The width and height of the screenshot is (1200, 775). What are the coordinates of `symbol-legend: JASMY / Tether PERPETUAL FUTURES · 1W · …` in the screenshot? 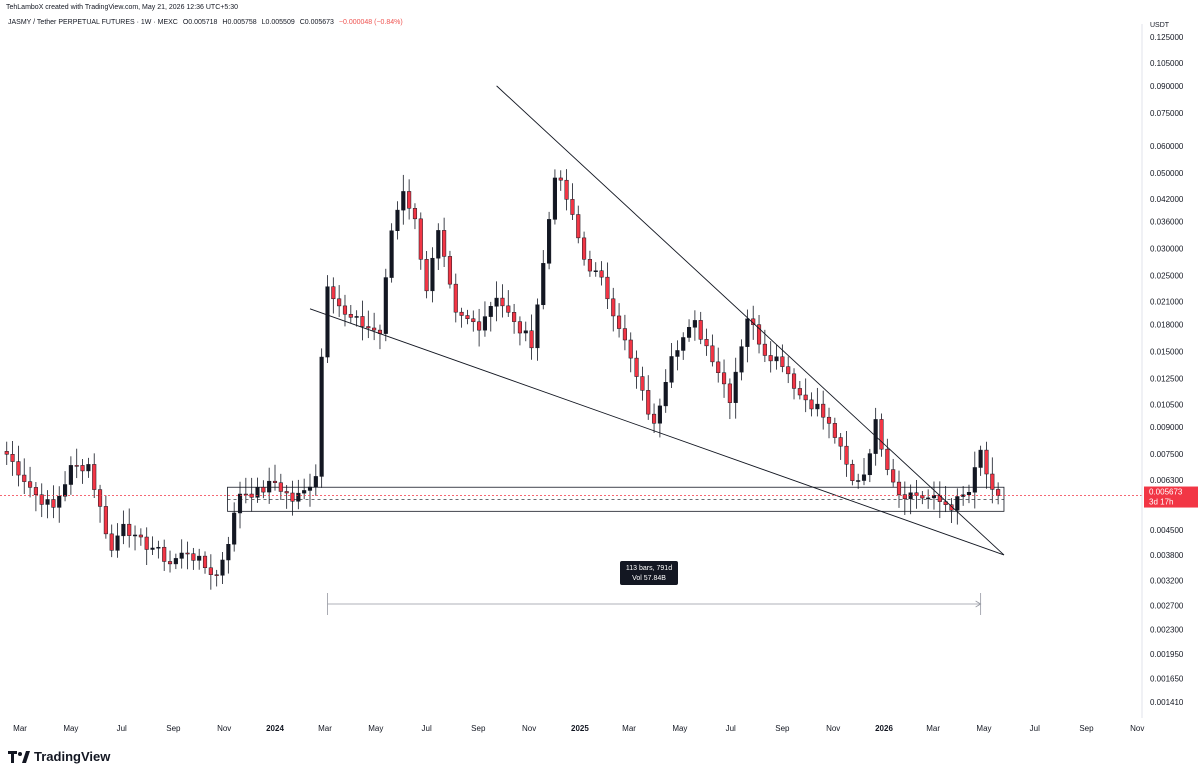 It's located at (207, 22).